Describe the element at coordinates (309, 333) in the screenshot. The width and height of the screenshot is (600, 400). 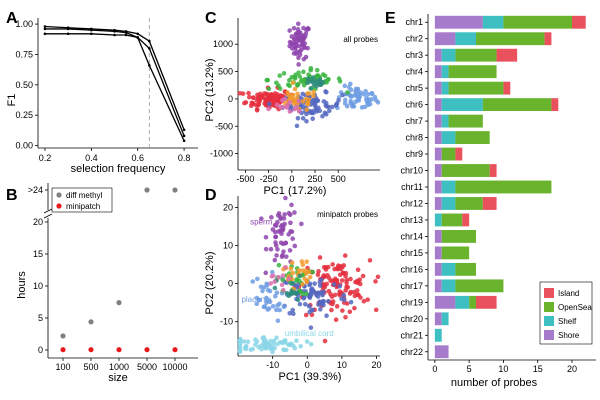
I see `panel-d-cluster-label: umbilical cord` at that location.